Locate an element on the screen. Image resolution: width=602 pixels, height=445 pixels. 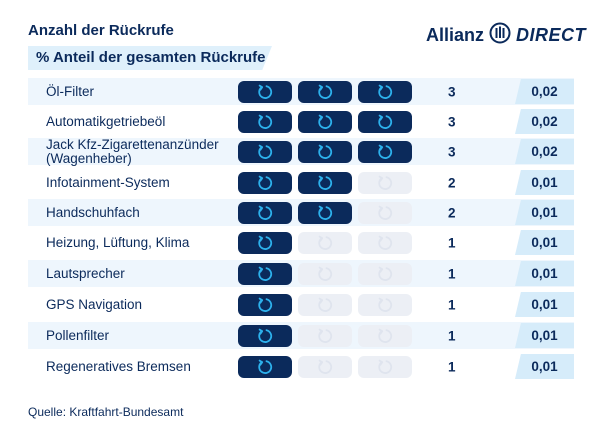
table-row: Öl-Filter 3 0,02 is located at coordinates (301, 91).